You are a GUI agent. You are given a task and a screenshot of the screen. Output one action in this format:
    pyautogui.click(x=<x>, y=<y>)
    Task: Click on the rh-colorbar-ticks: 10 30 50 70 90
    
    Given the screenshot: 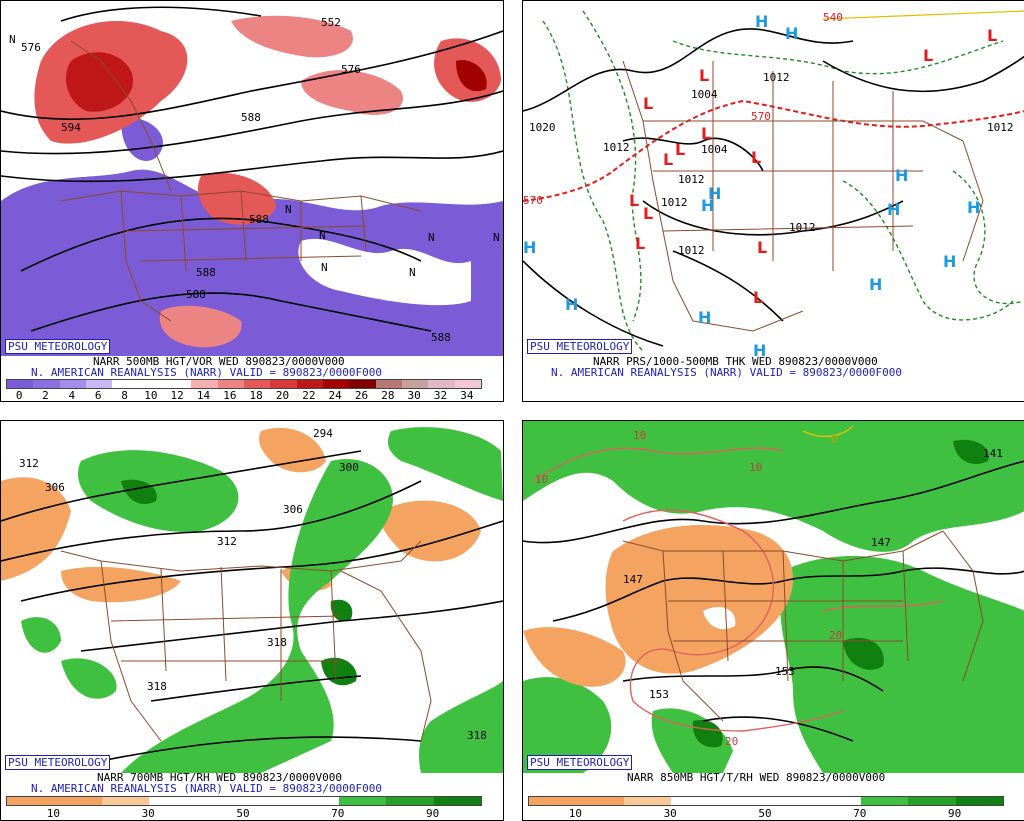 What is the action you would take?
    pyautogui.click(x=243, y=813)
    